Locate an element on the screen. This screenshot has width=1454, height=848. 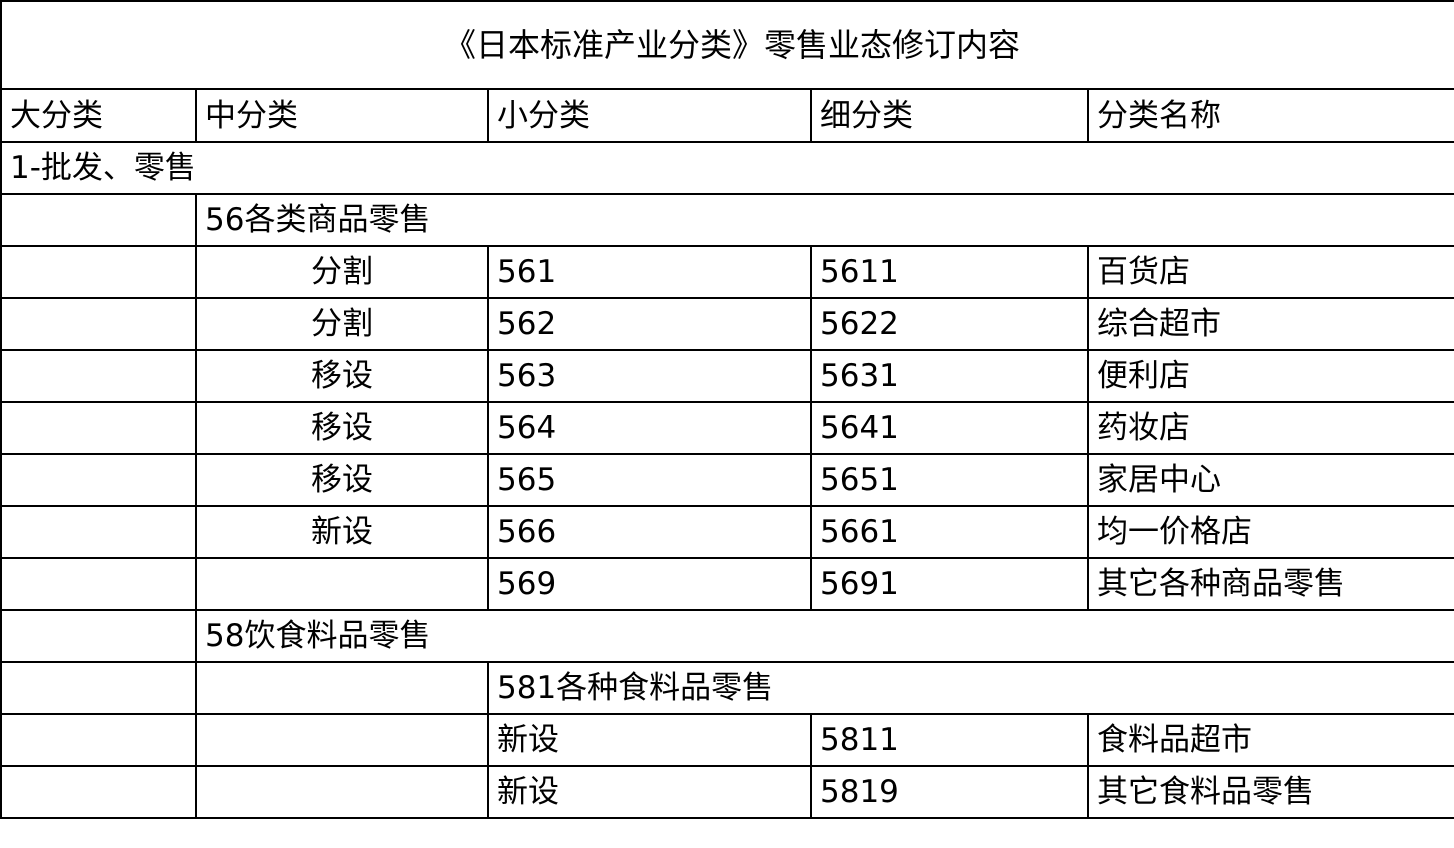
table-row: 569 5691 其它各种商品零售 is located at coordinates (727, 584).